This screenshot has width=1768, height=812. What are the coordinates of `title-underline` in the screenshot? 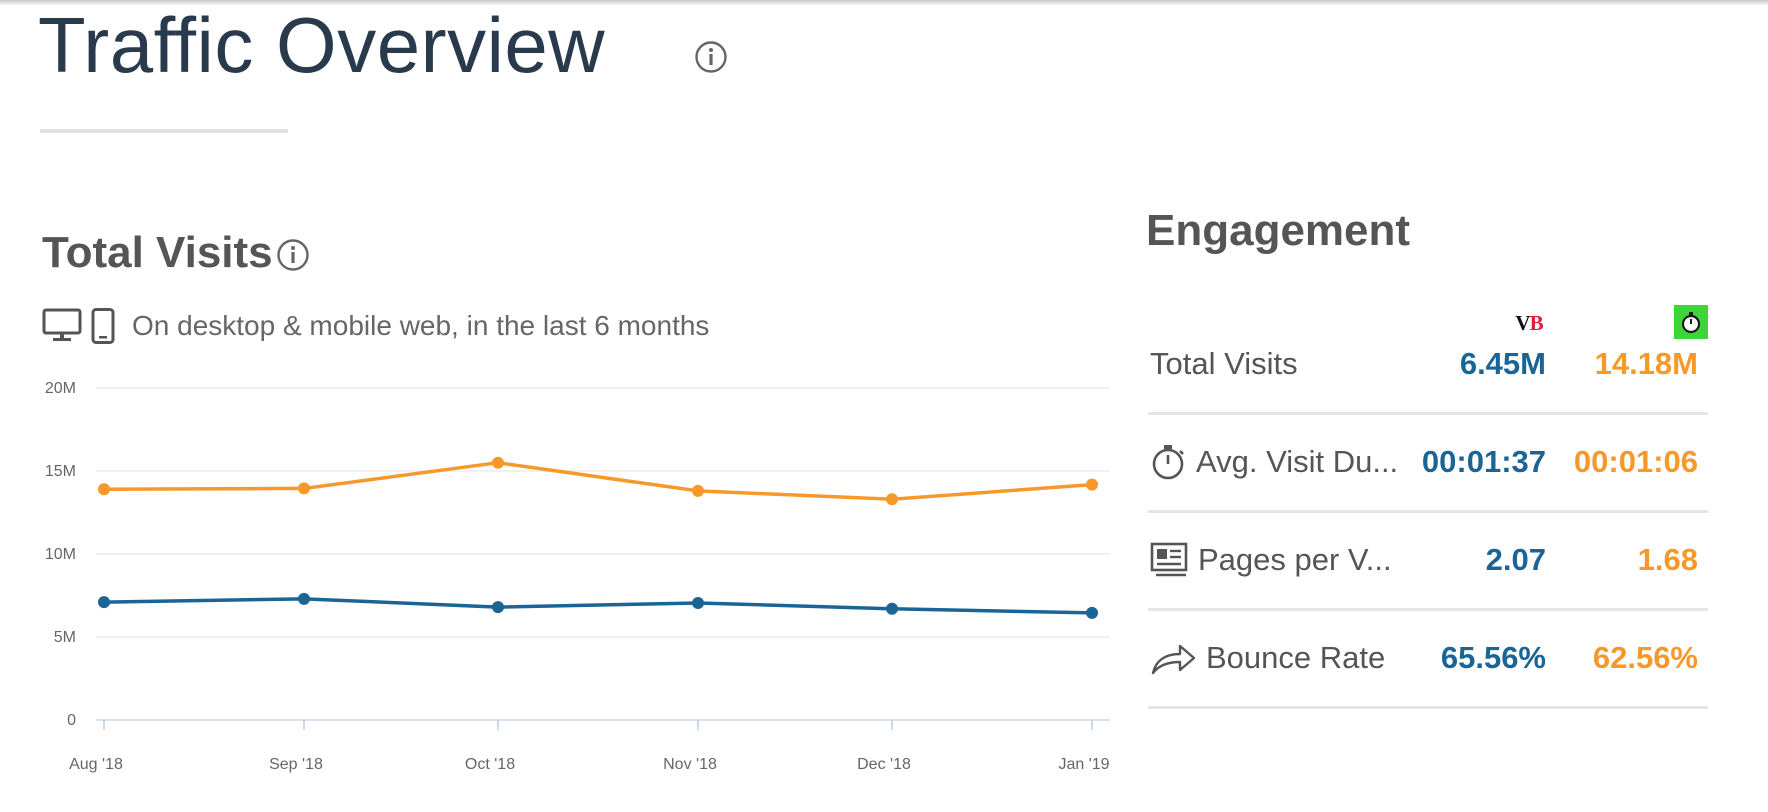 It's located at (164, 131).